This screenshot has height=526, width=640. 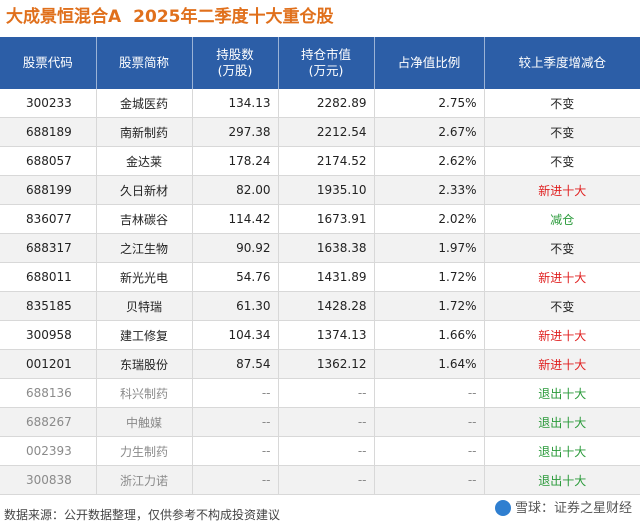 What do you see at coordinates (429, 161) in the screenshot?
I see `cell-ratio: 2.62%` at bounding box center [429, 161].